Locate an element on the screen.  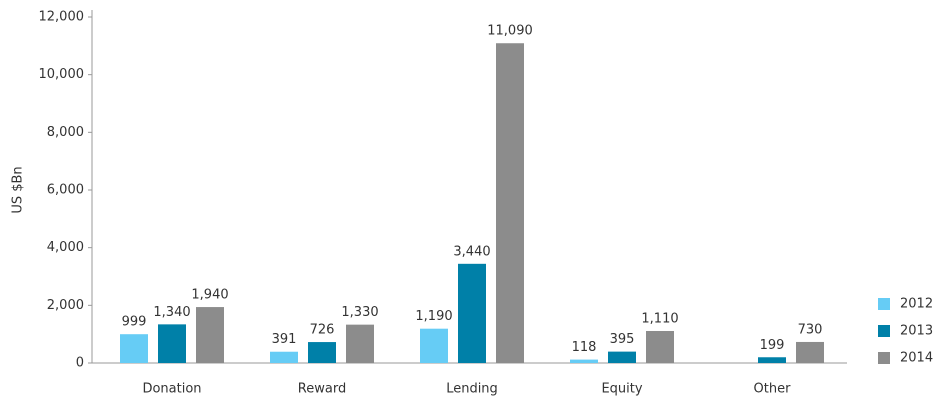
legend-label: 2013 is located at coordinates (916, 331).